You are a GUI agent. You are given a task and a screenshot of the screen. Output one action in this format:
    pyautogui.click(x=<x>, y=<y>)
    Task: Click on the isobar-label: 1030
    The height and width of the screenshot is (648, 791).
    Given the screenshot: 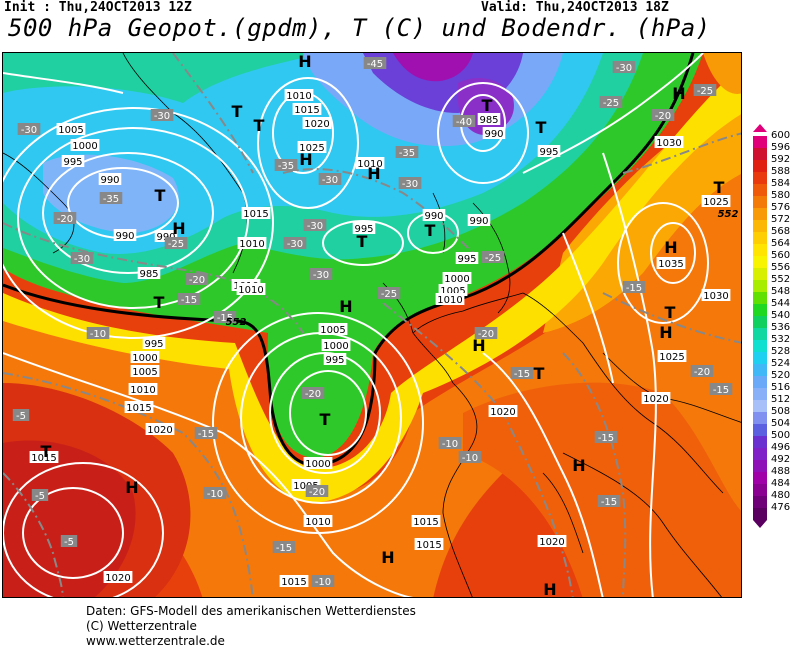 What is the action you would take?
    pyautogui.click(x=715, y=296)
    